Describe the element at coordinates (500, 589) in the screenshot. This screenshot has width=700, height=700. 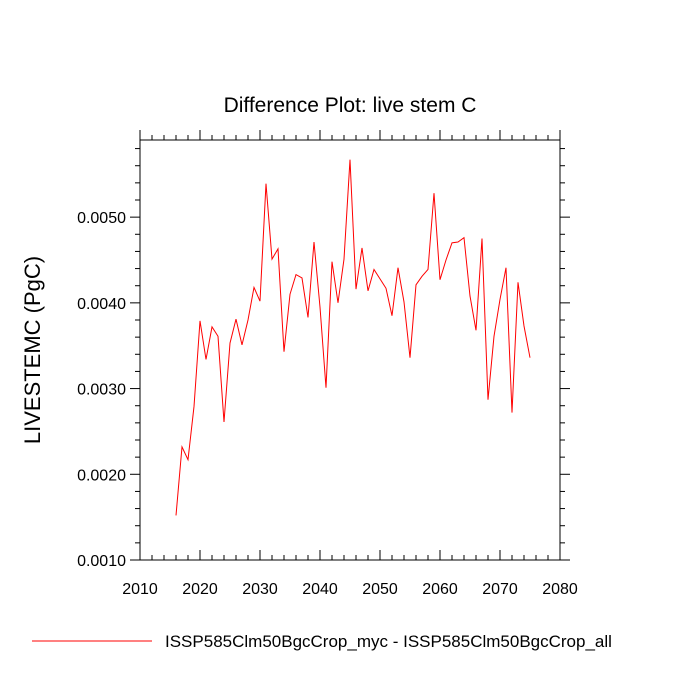
I see `x-tick-label: 2070` at that location.